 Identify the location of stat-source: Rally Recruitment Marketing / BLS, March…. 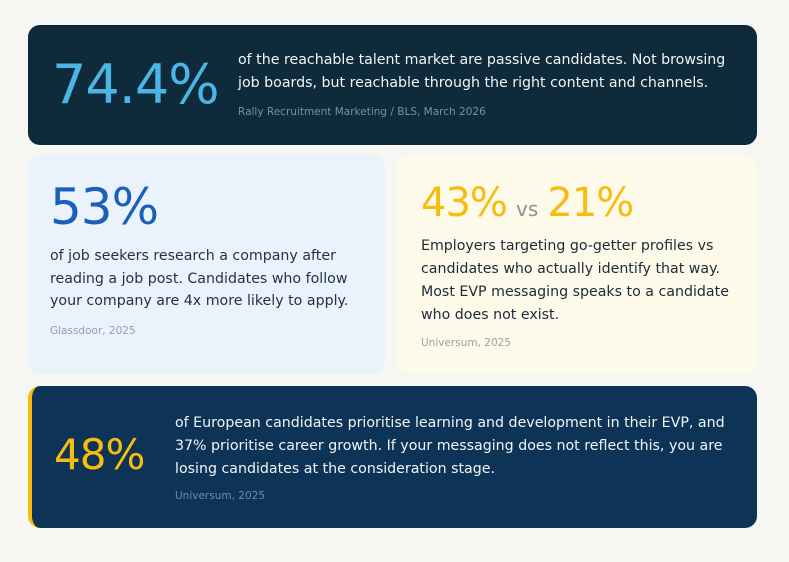
(362, 112).